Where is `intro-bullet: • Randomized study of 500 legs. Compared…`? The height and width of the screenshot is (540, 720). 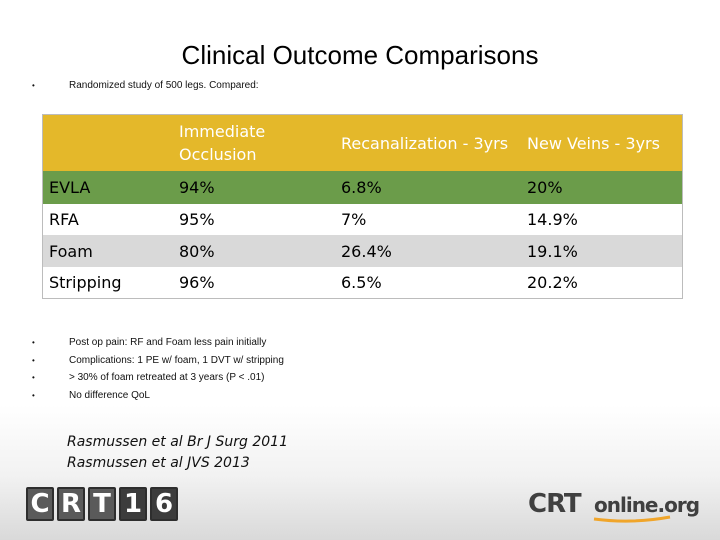
intro-bullet: • Randomized study of 500 legs. Compared… is located at coordinates (145, 85).